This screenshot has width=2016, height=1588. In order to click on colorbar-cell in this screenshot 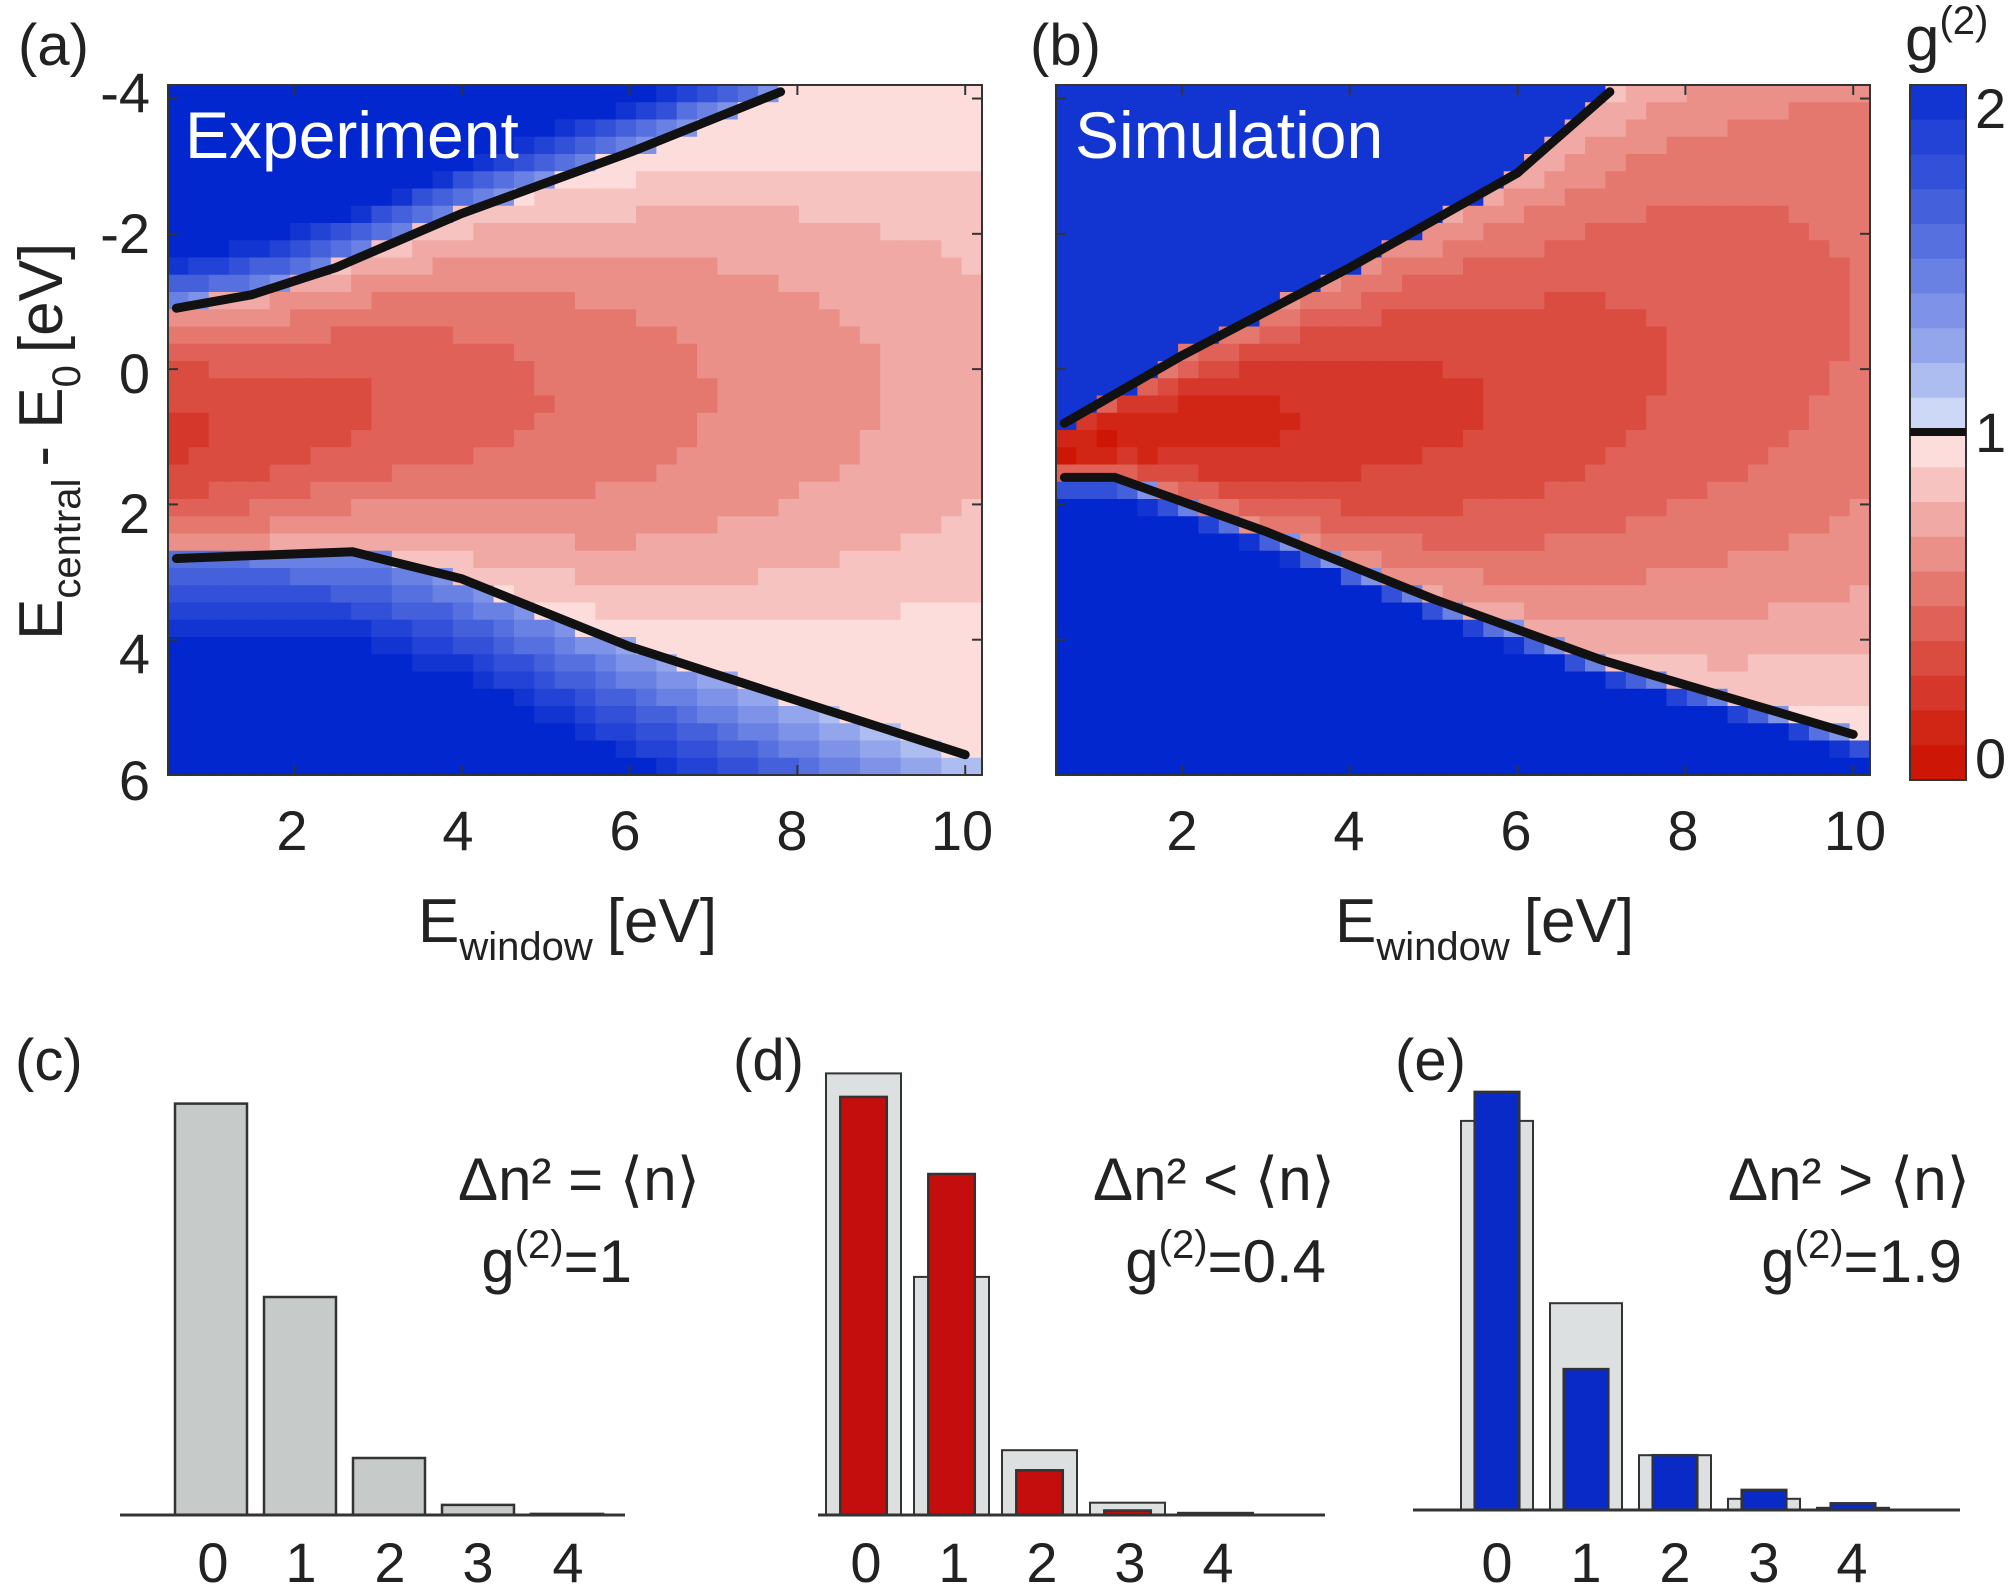, I will do `click(1938, 693)`.